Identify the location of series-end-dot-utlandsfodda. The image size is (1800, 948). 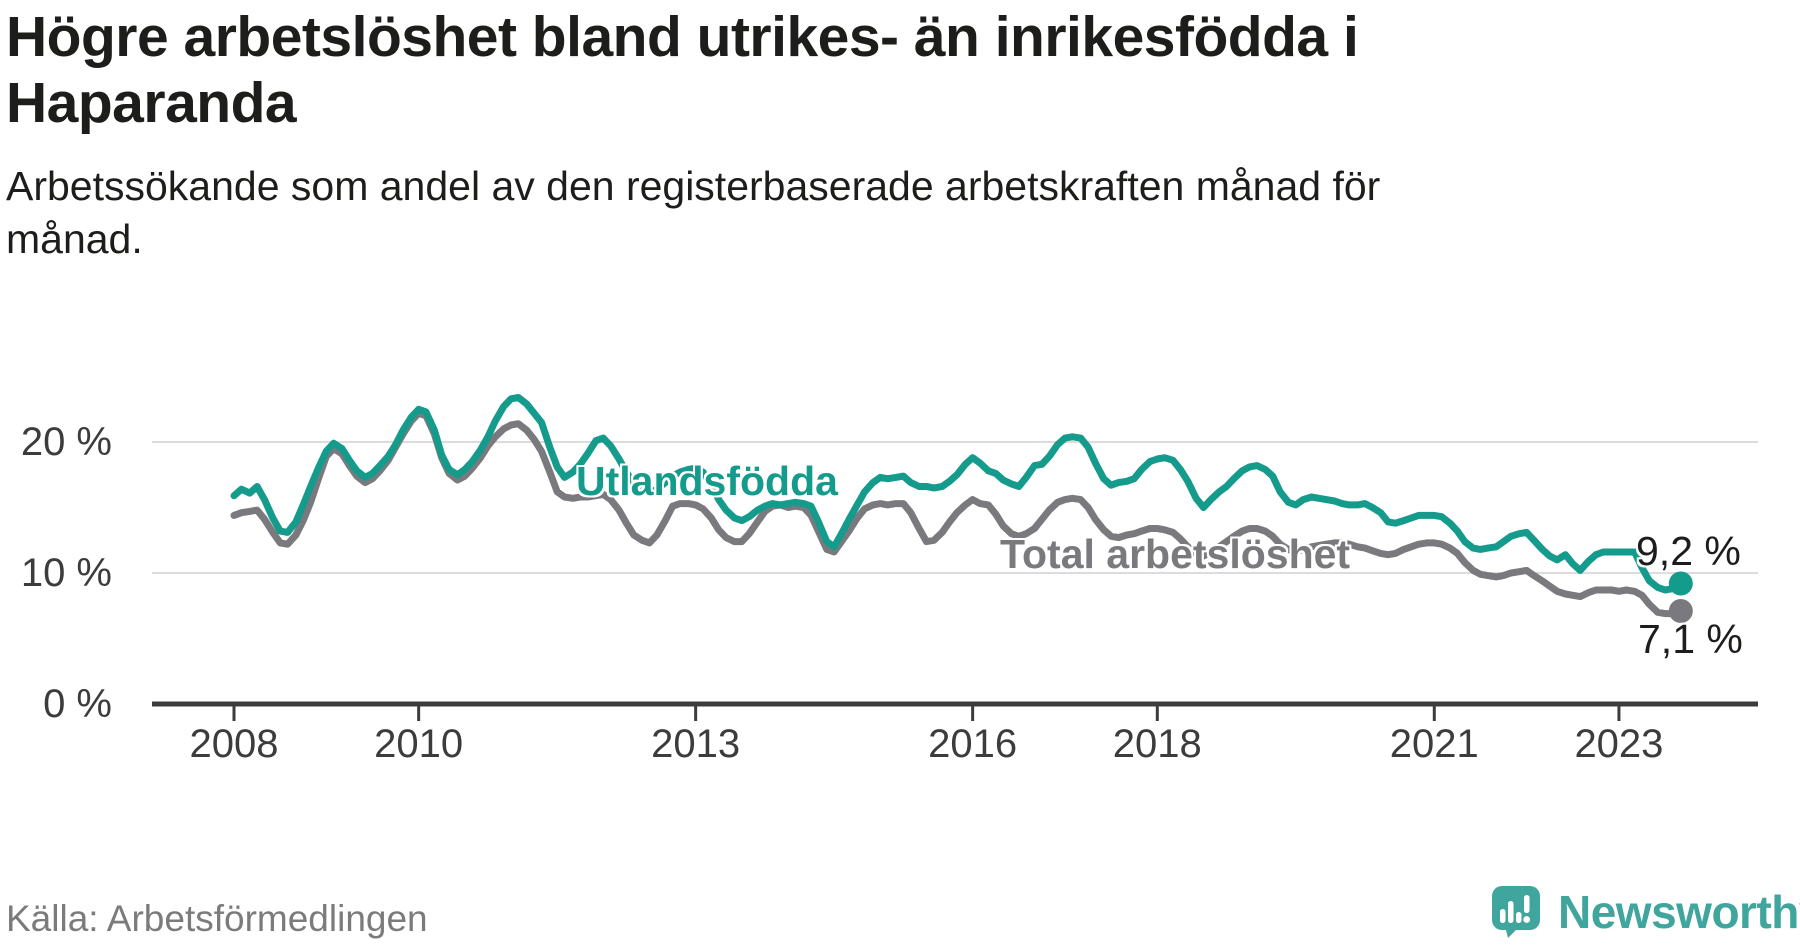
(1680, 583).